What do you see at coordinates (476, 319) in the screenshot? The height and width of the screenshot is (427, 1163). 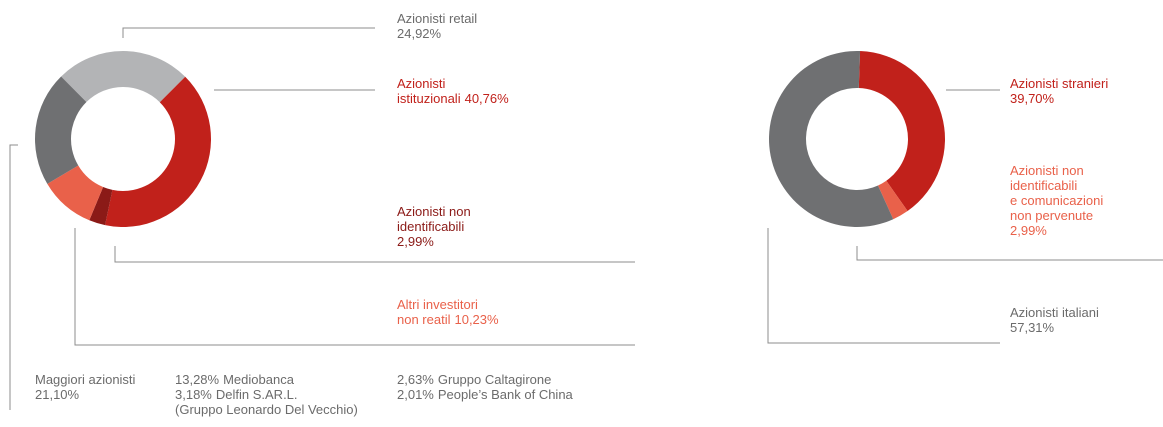 I see `segment-value: 10,23%` at bounding box center [476, 319].